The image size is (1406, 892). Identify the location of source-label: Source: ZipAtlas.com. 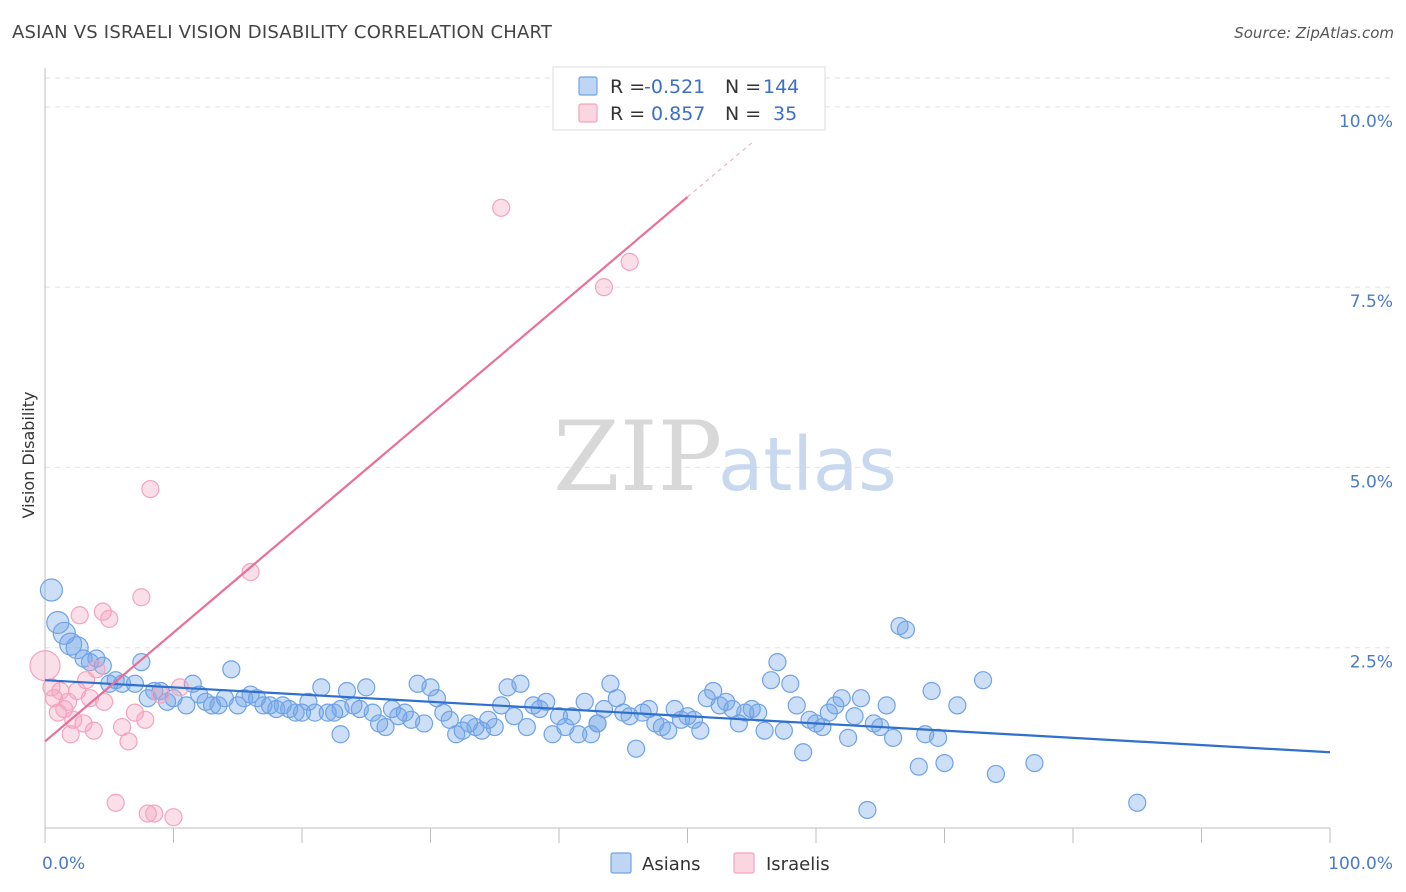
(1314, 33).